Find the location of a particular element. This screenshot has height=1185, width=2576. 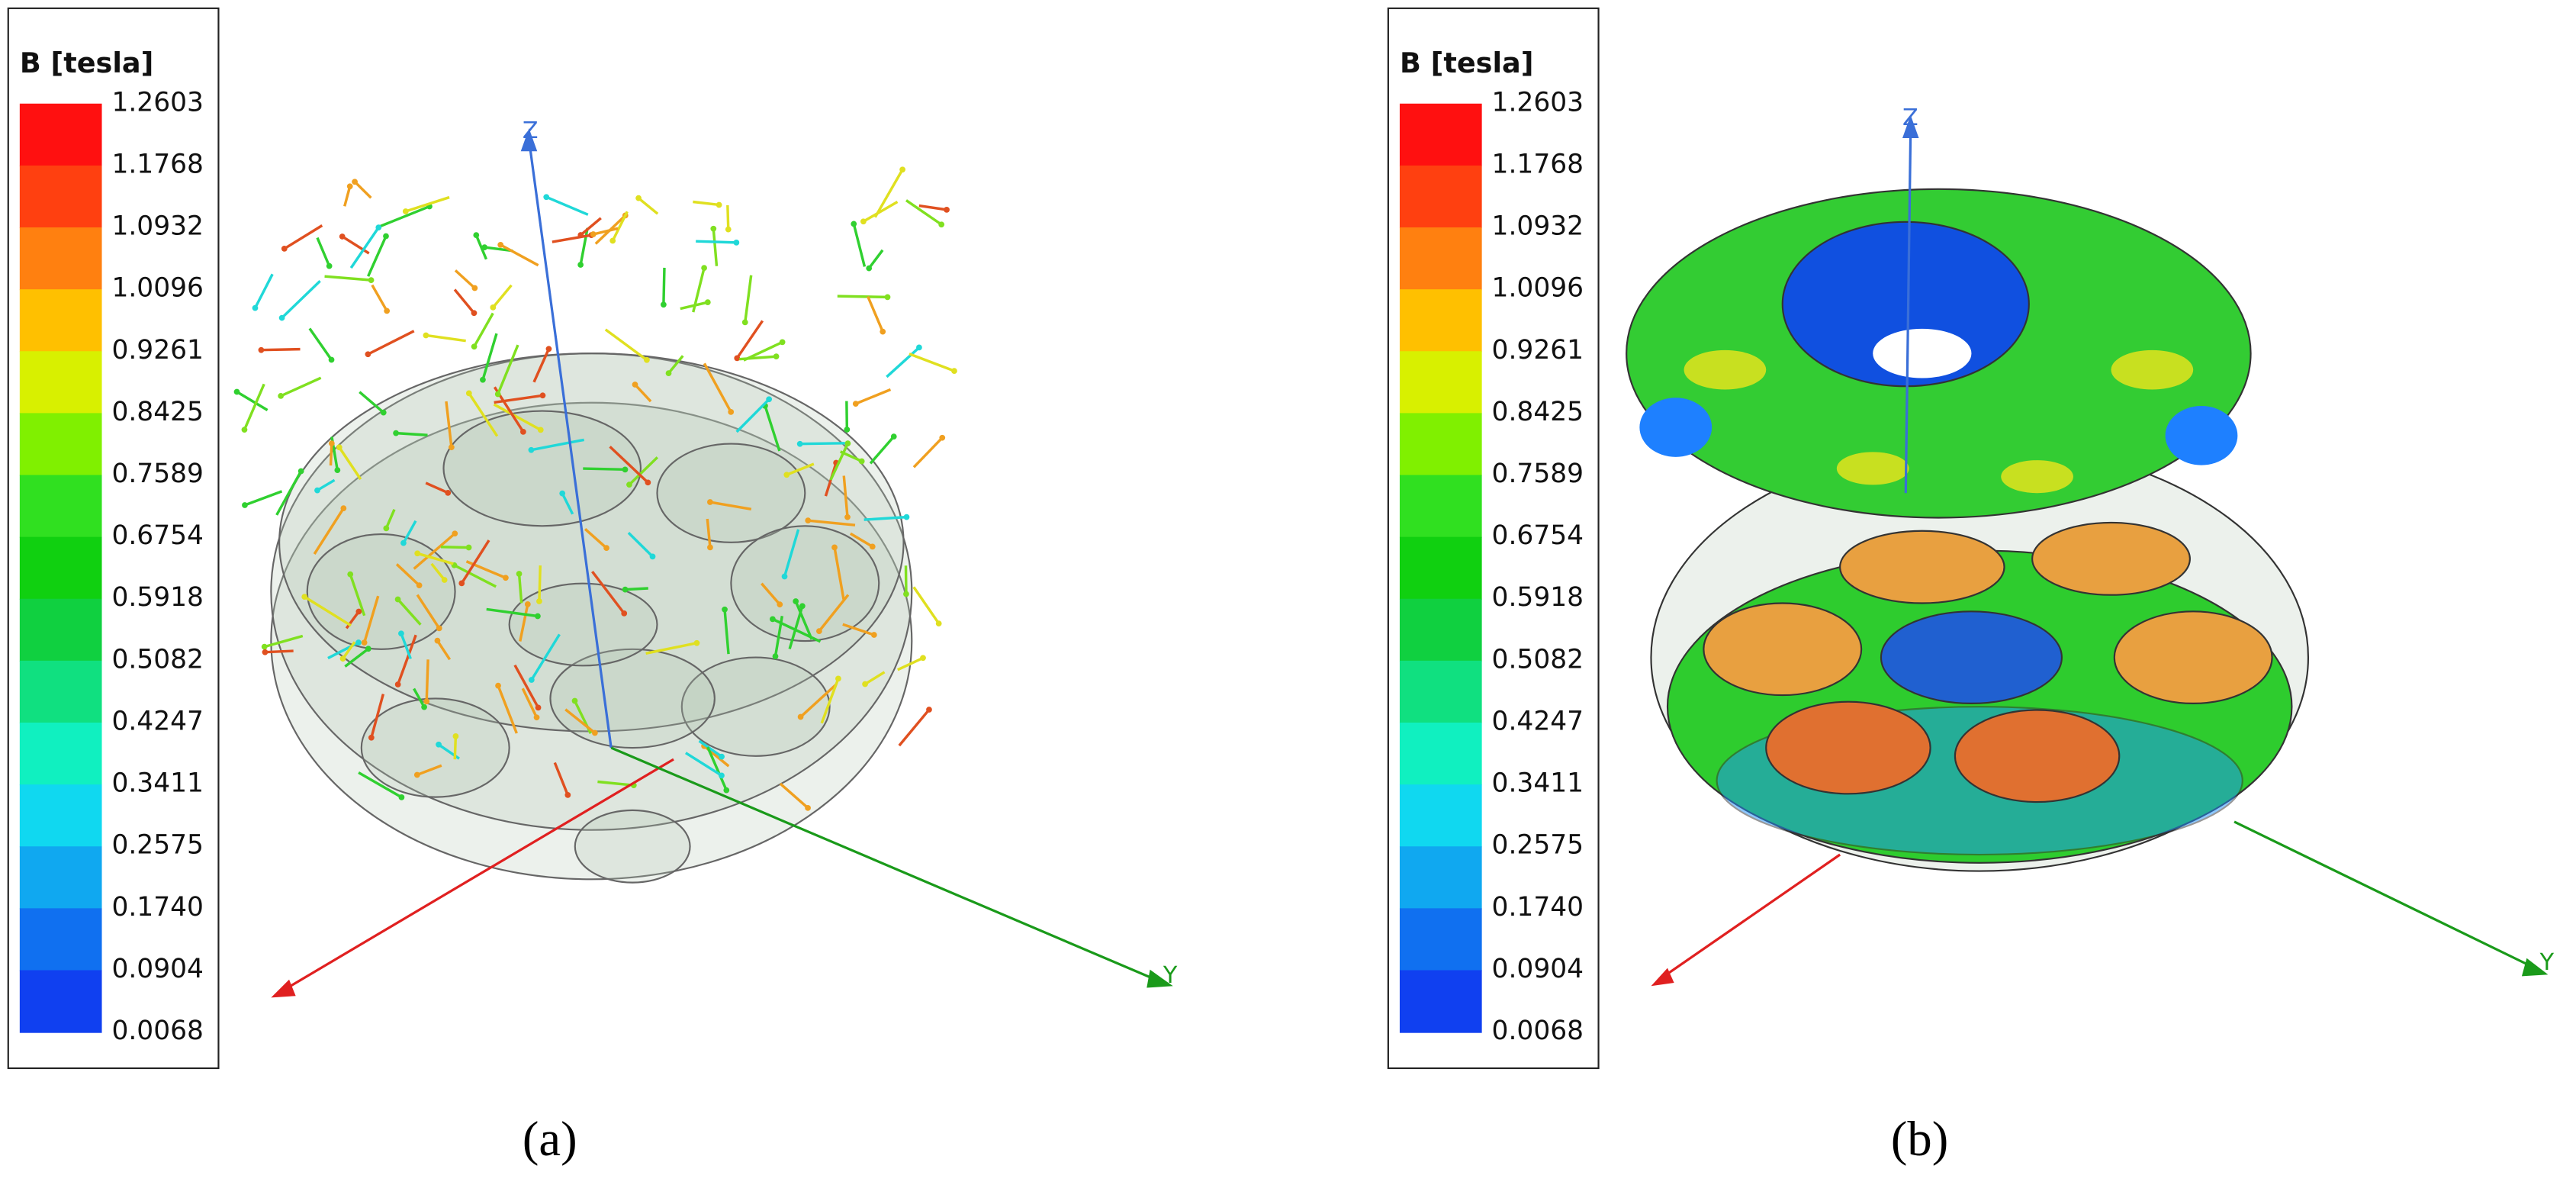

legend-label: 1.0932 is located at coordinates (1538, 227).